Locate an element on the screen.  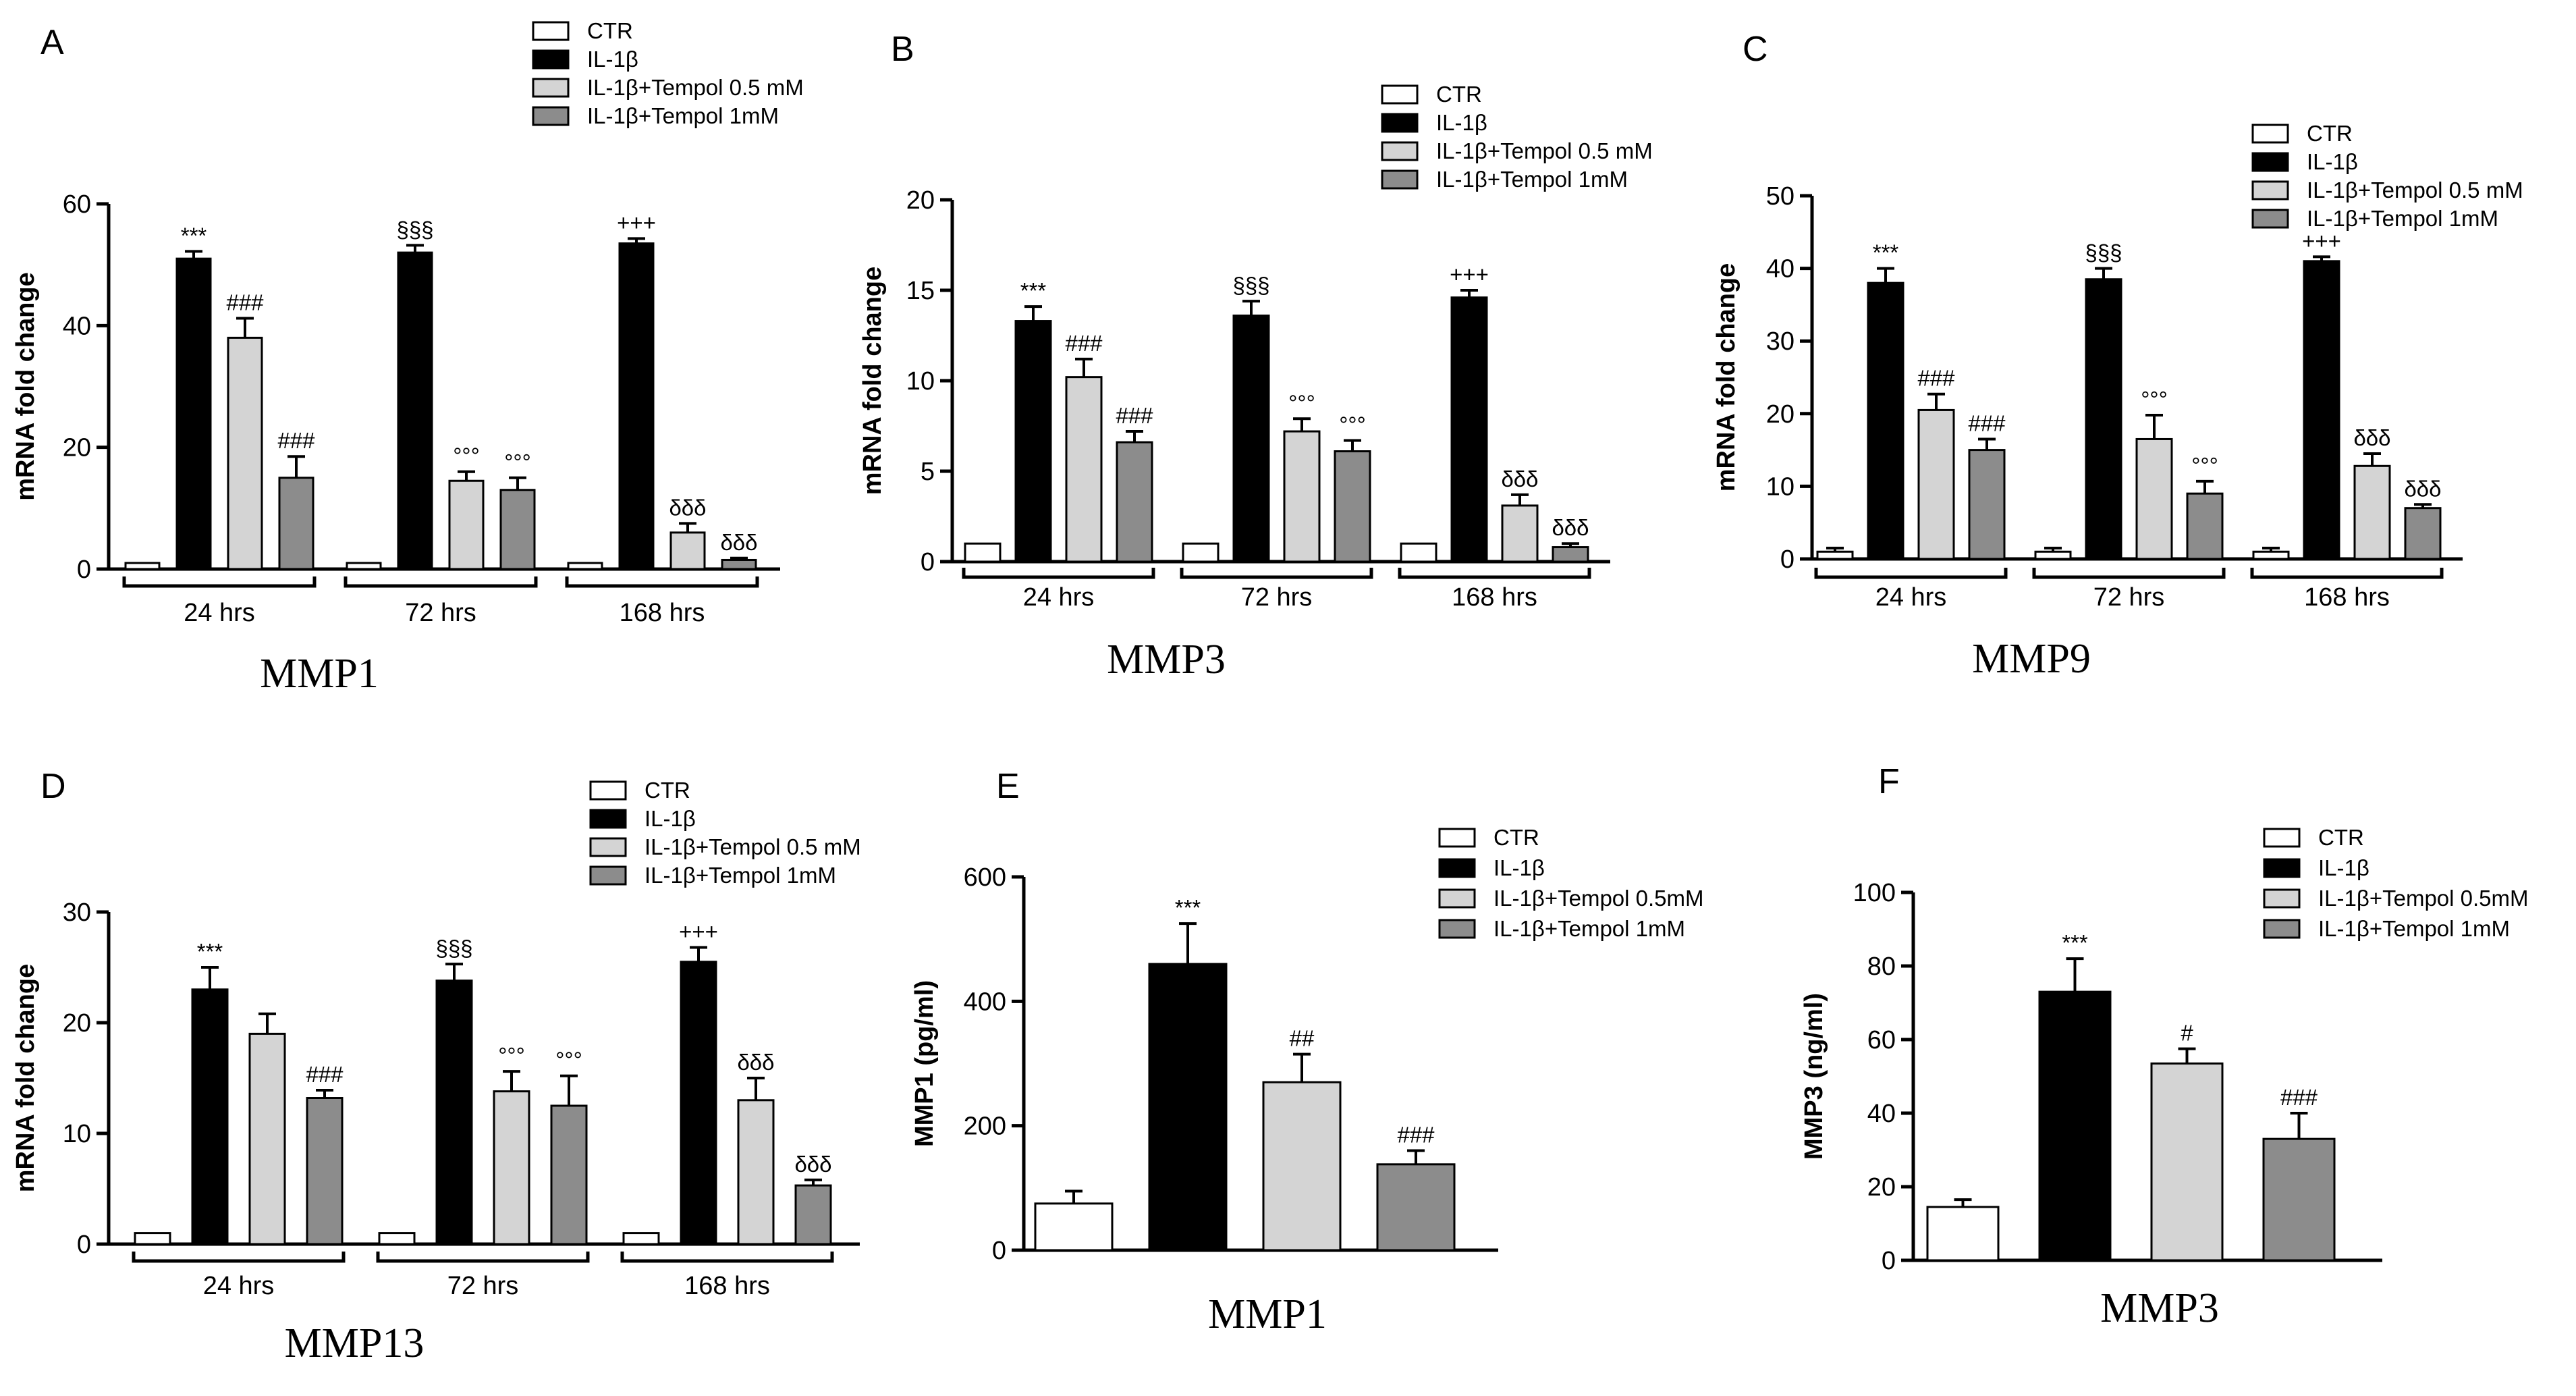
panel-letter: E is located at coordinates (1008, 786).